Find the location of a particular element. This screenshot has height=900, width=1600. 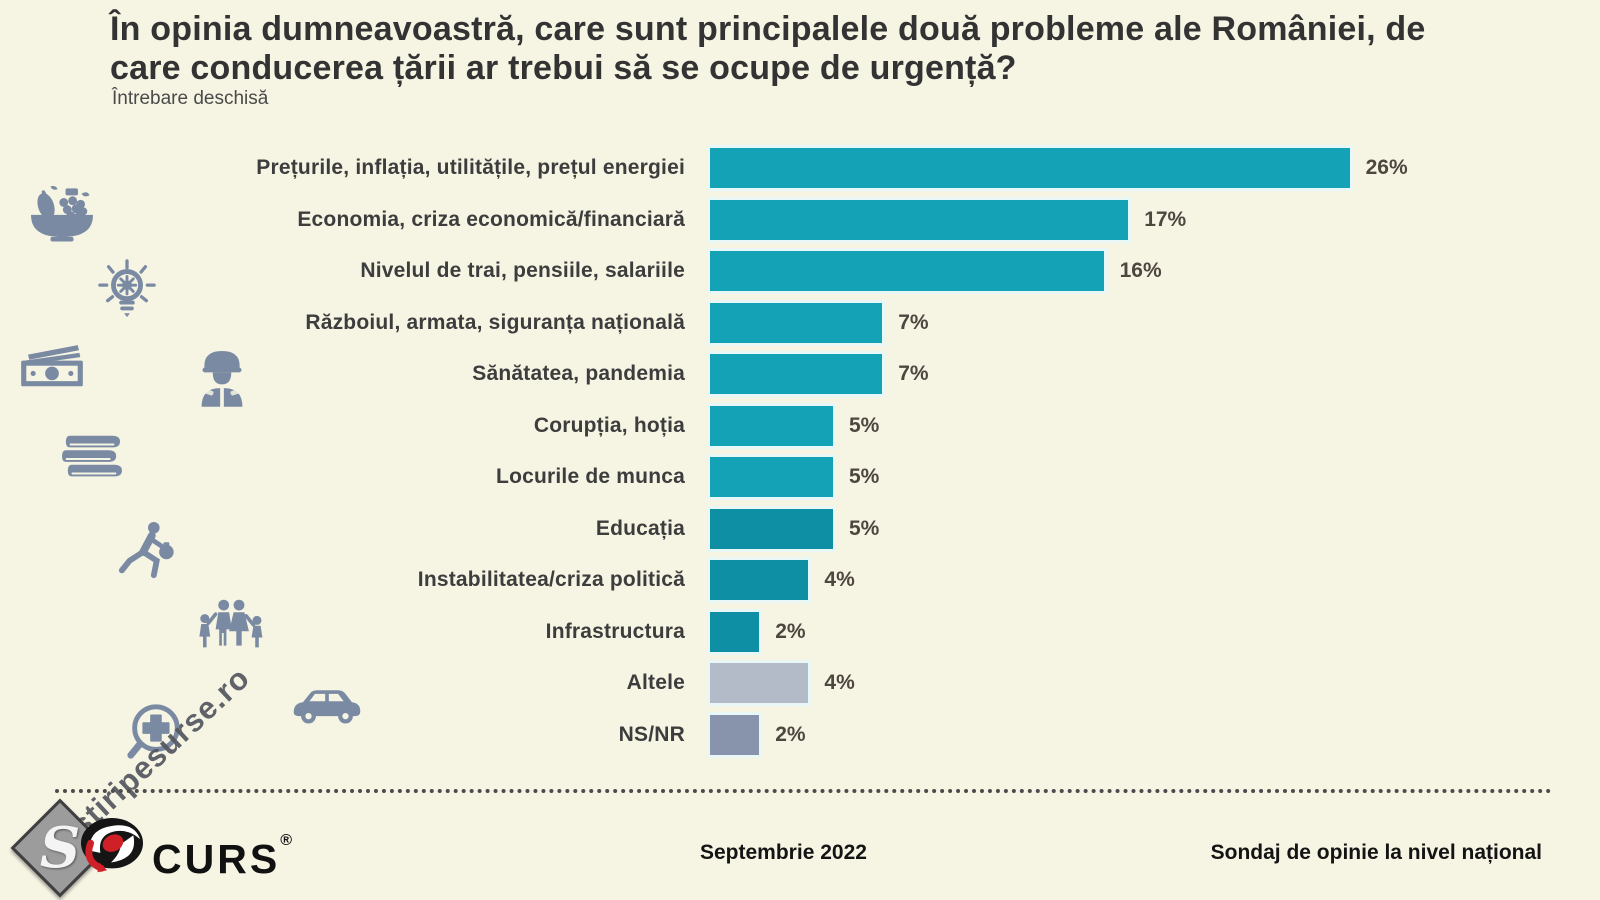

stiripesurse-monogram: S is located at coordinates (60, 847).